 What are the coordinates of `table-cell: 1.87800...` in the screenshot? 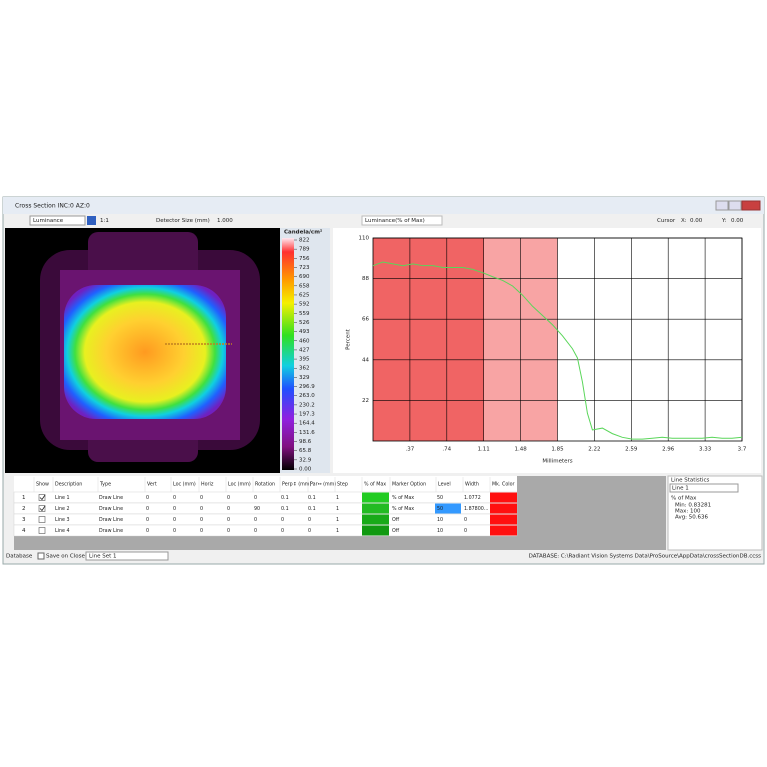 It's located at (476, 509).